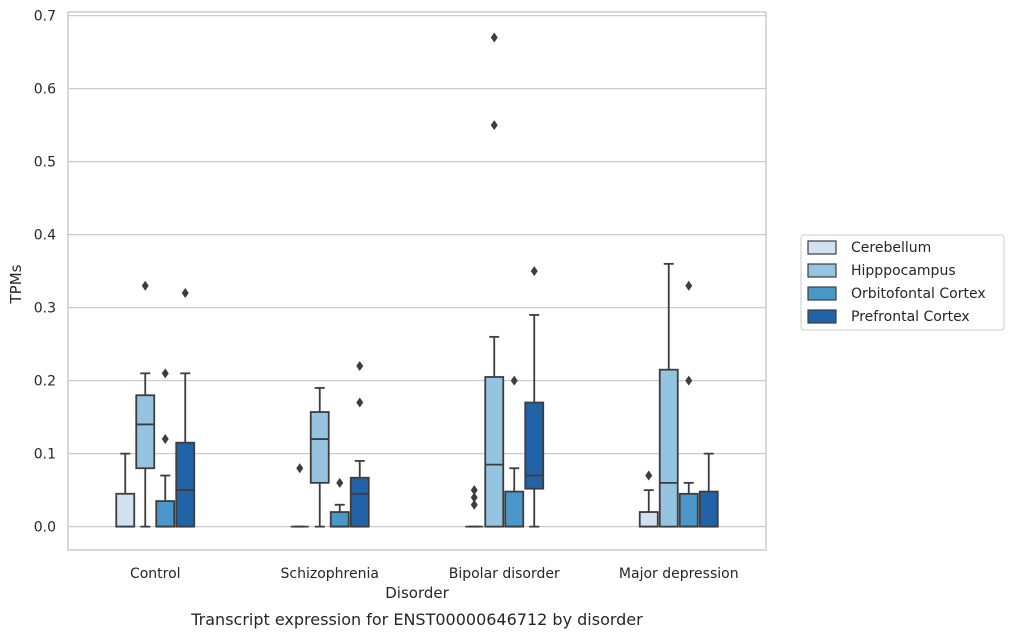 The image size is (1014, 637). What do you see at coordinates (45, 309) in the screenshot?
I see `y-tick-label: 0.3` at bounding box center [45, 309].